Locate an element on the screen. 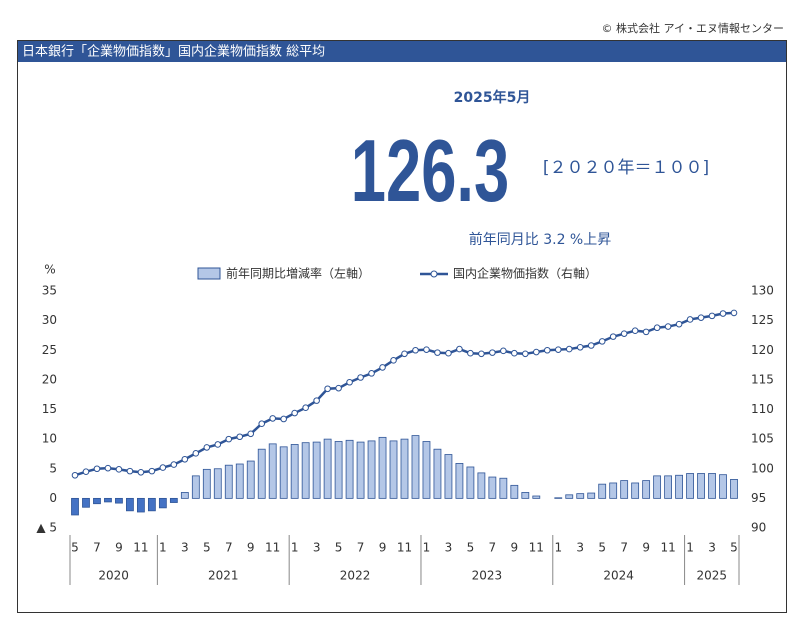 The height and width of the screenshot is (635, 804). y2-tick-label: 120 is located at coordinates (762, 350).